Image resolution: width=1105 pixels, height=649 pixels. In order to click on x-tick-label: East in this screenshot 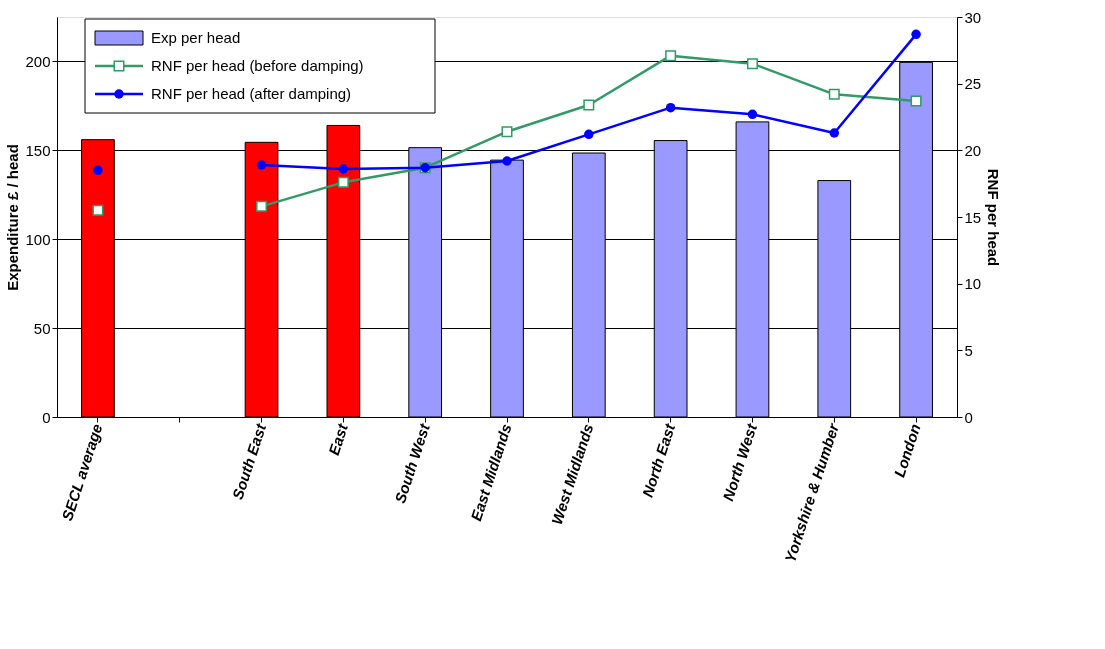, I will do `click(338, 439)`.